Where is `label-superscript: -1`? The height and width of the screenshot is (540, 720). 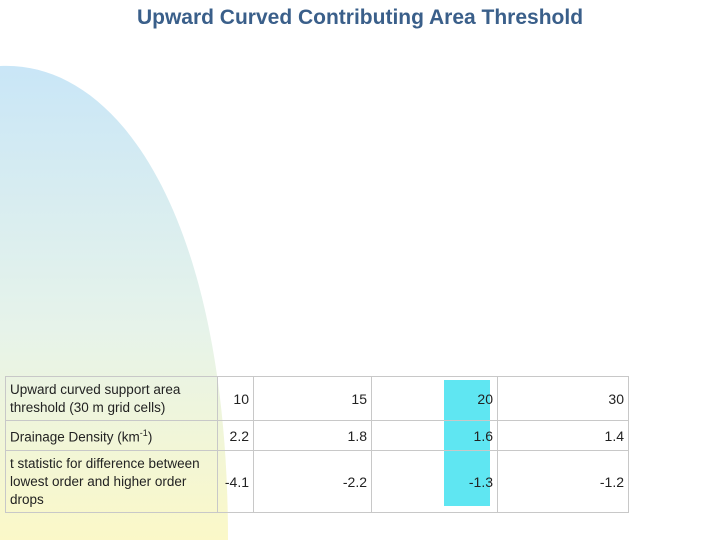 label-superscript: -1 is located at coordinates (143, 433).